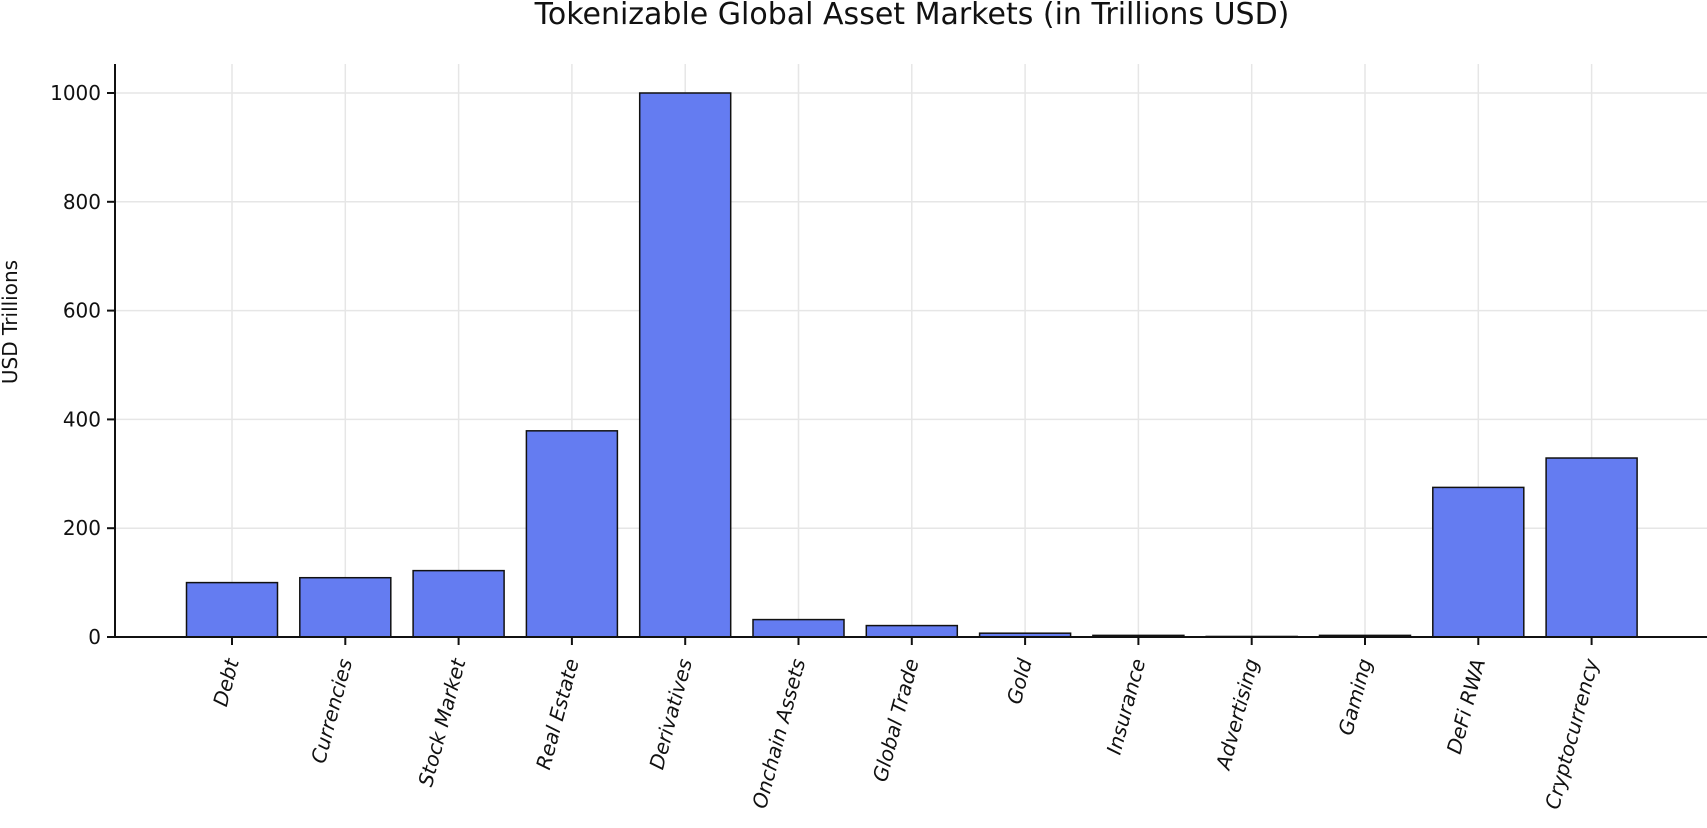 The width and height of the screenshot is (1707, 828). Describe the element at coordinates (82, 365) in the screenshot. I see `y-ticks: 0 200 400 600 800 1000` at that location.